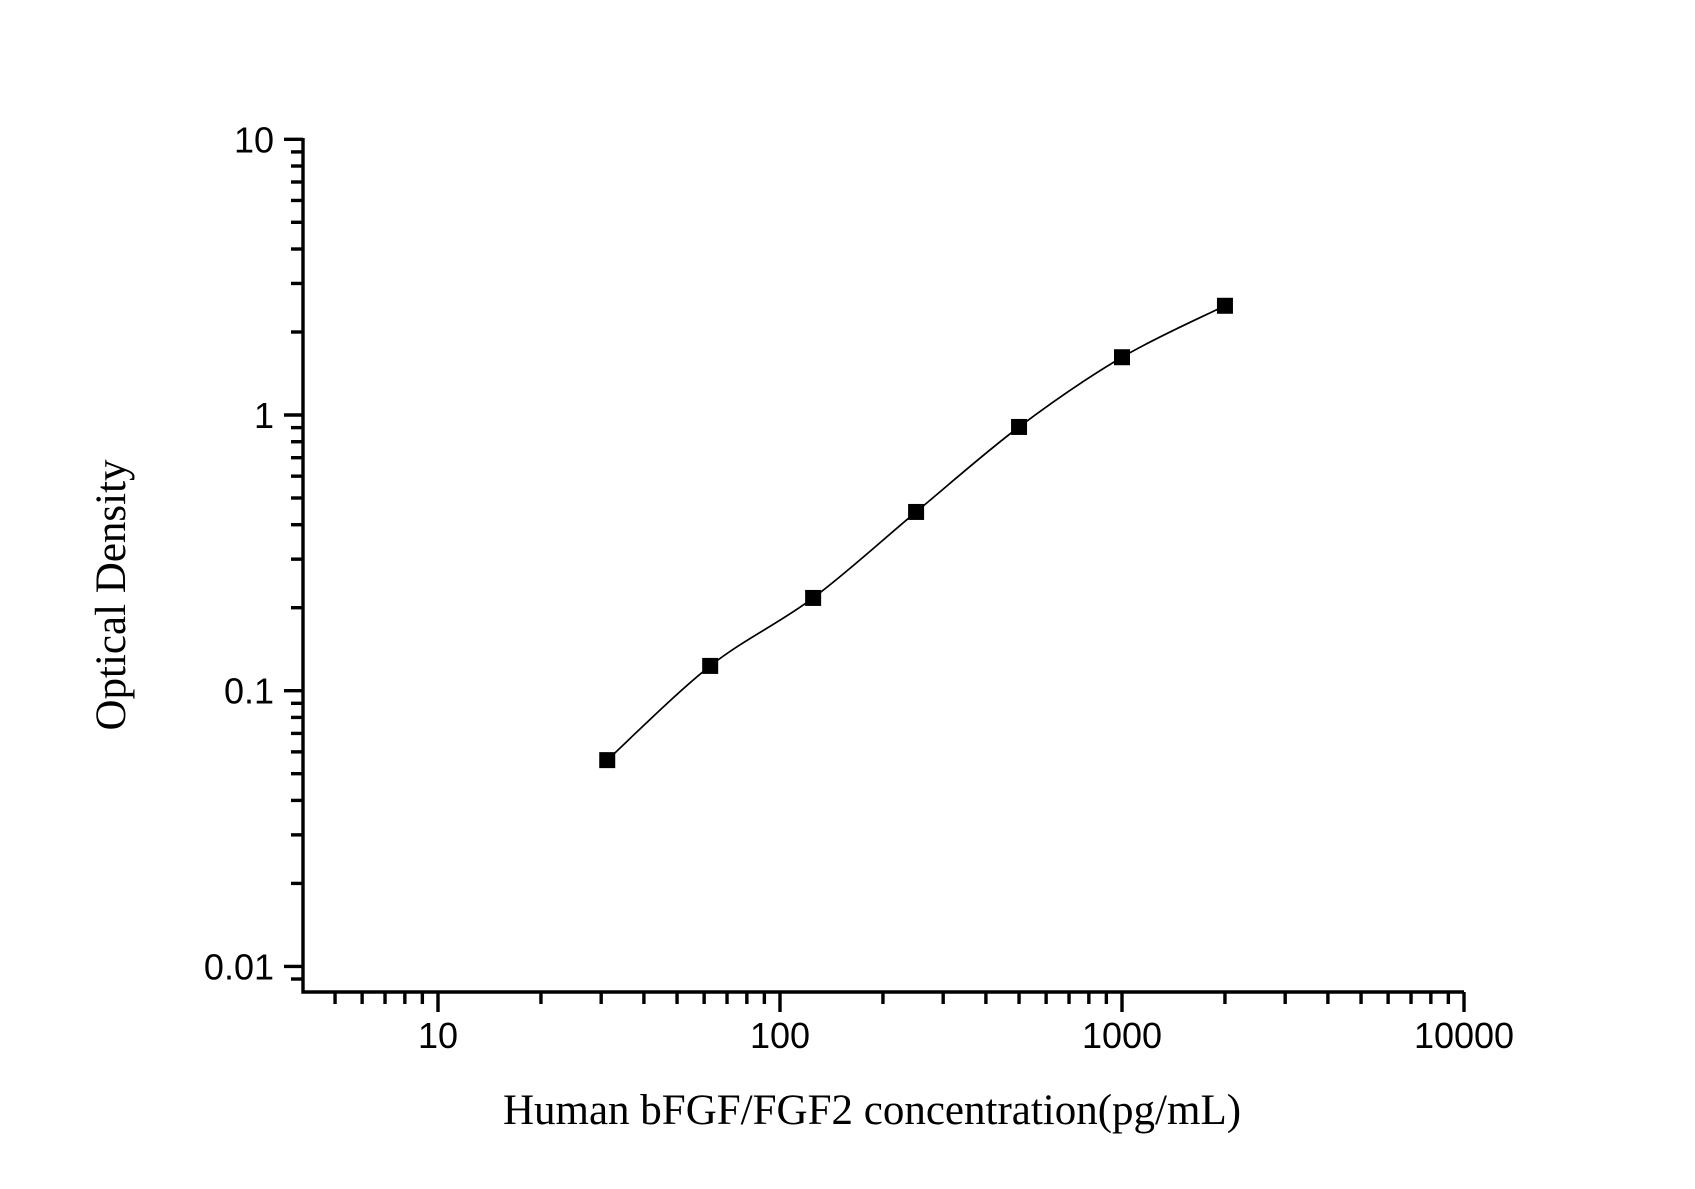 The height and width of the screenshot is (1189, 1695). What do you see at coordinates (111, 595) in the screenshot?
I see `y-axis-title: Optical Density` at bounding box center [111, 595].